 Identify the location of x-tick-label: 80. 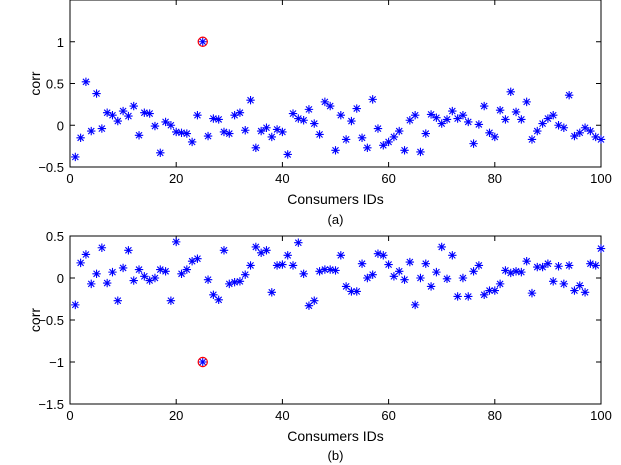
(495, 178).